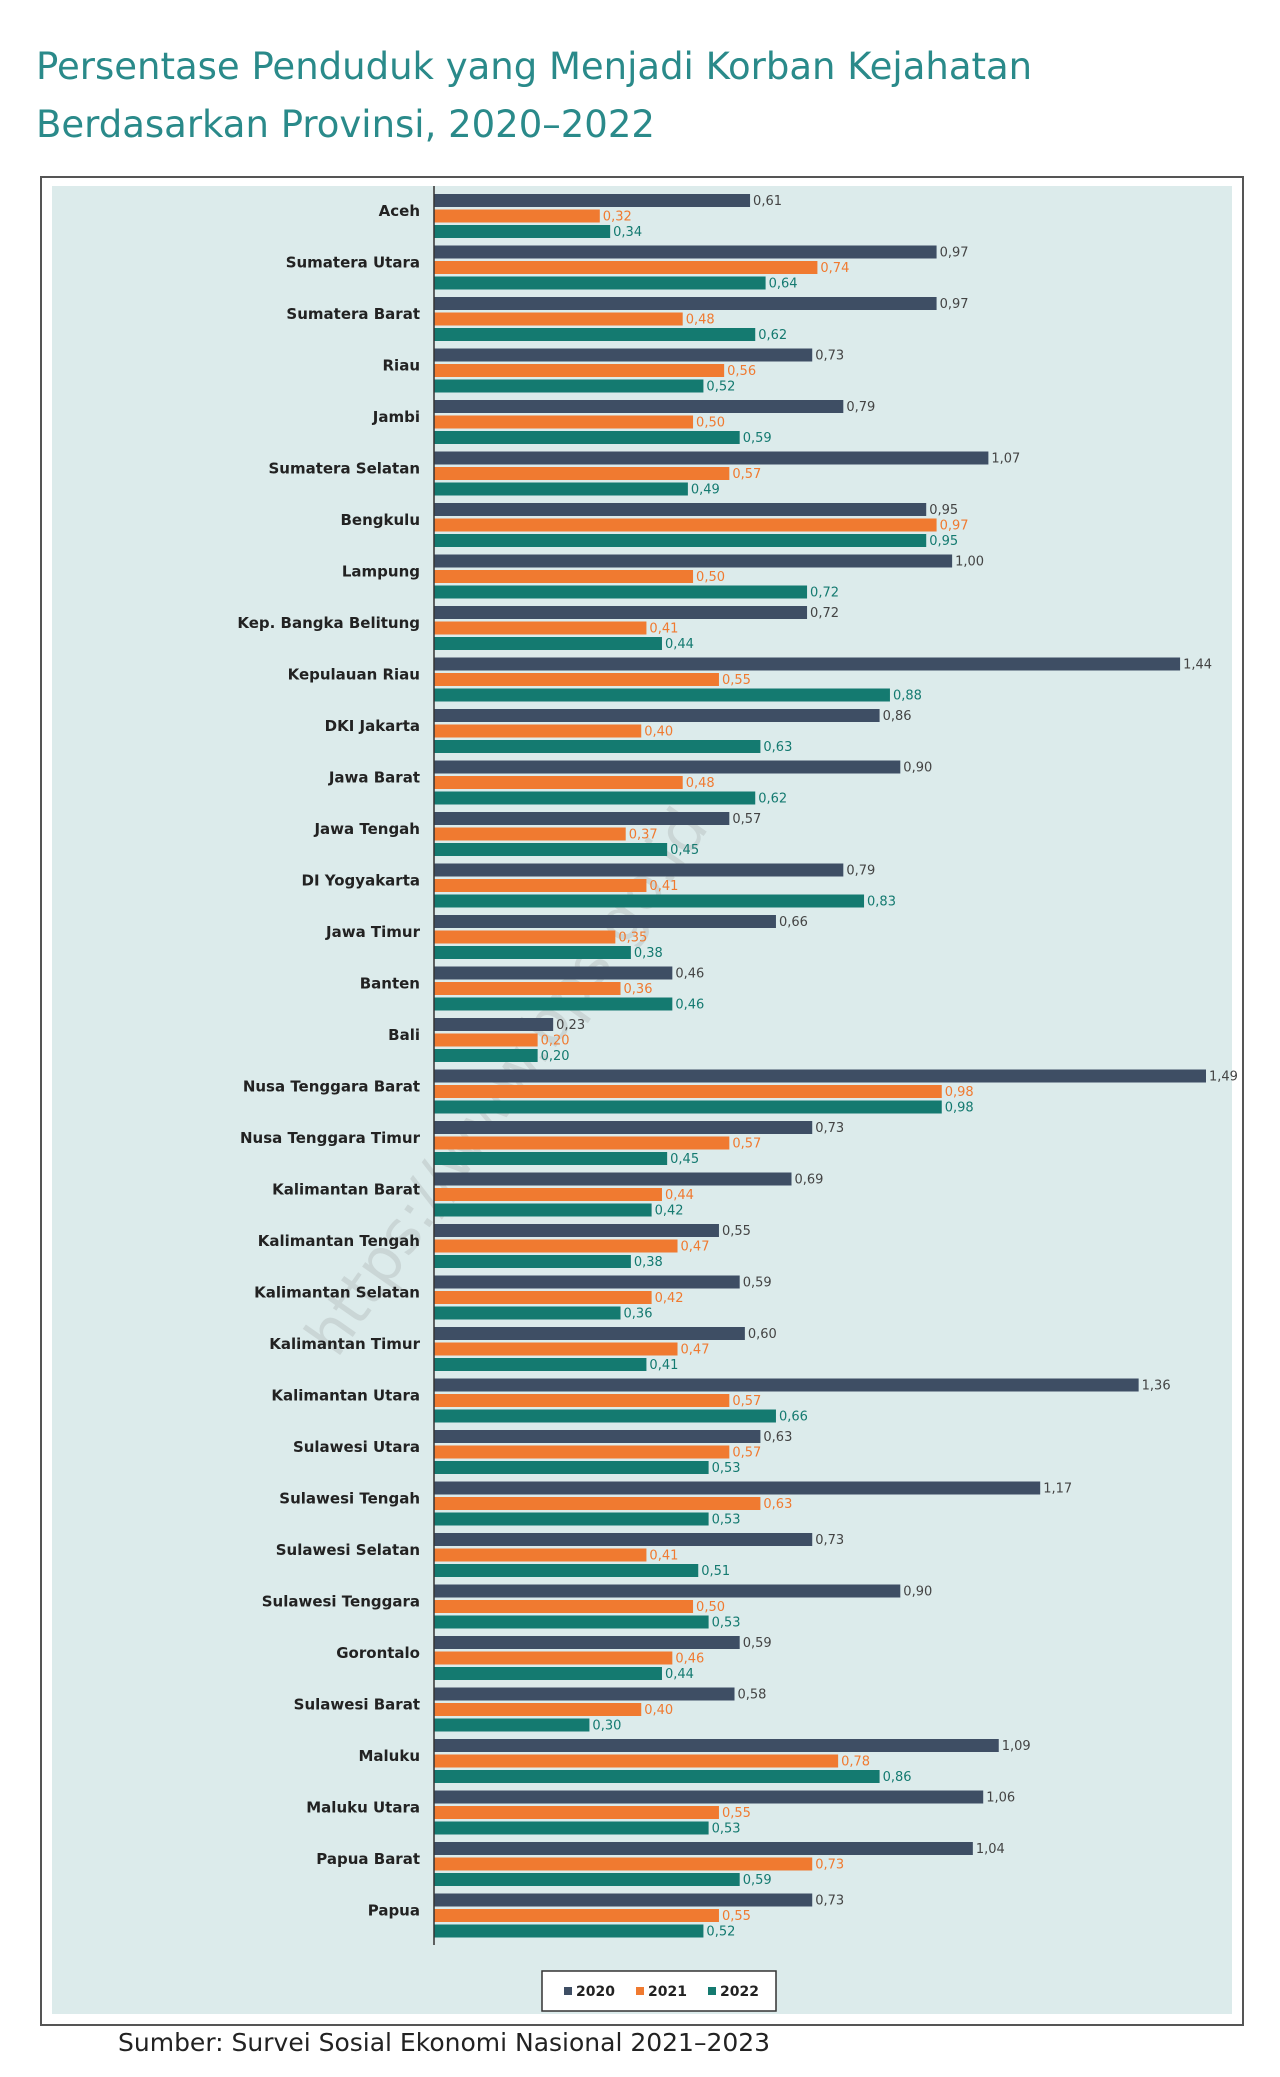  I want to click on value-label: 0,34, so click(627, 232).